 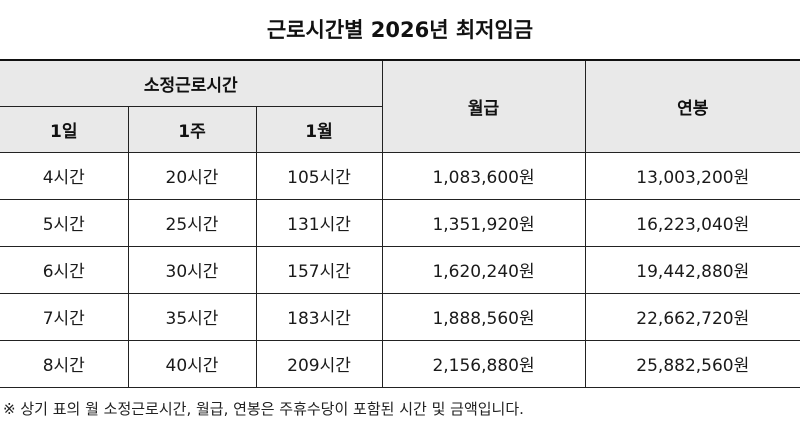 I want to click on cell-month: 209시간, so click(x=319, y=363).